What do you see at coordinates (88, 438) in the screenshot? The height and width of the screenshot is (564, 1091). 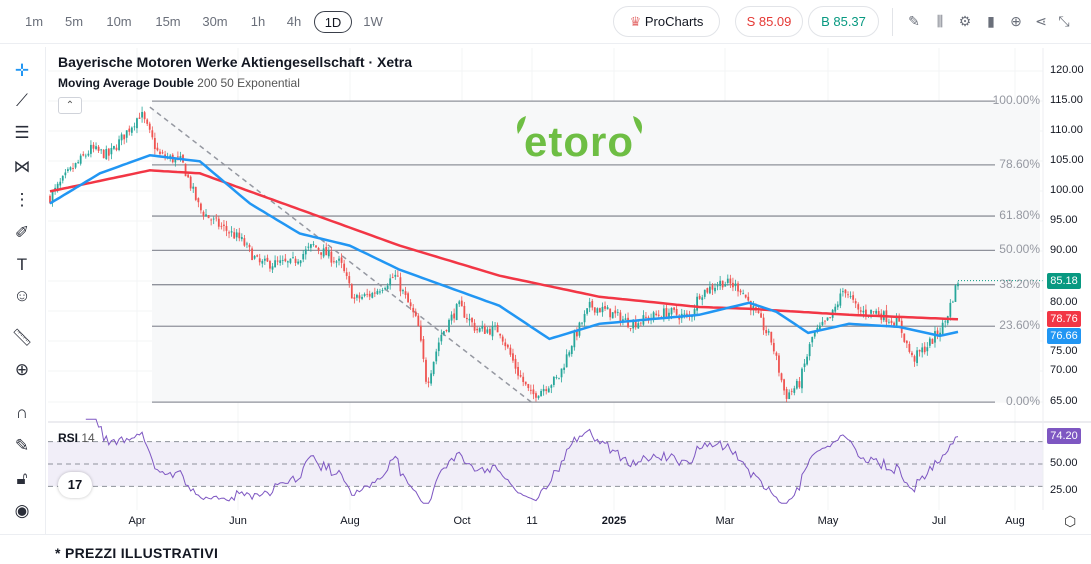 I see `rsi-params: 14` at bounding box center [88, 438].